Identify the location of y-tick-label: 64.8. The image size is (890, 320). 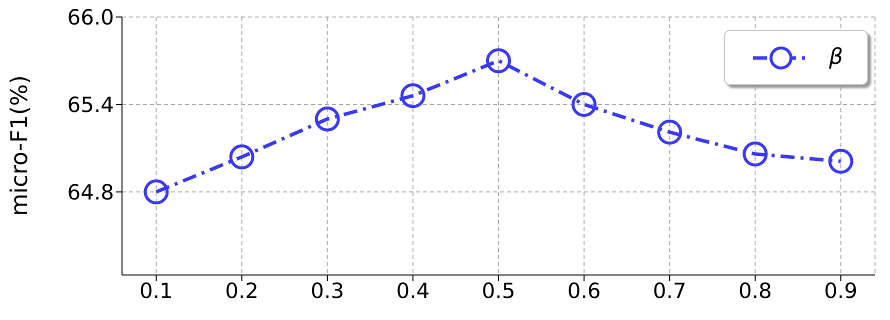
(90, 192).